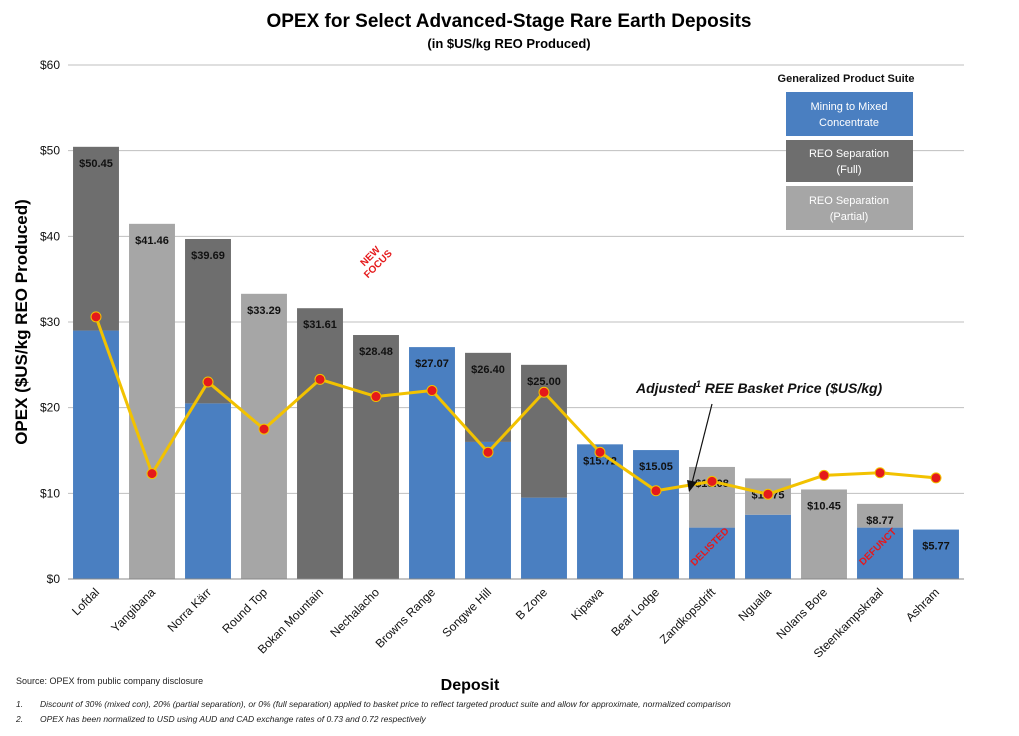 This screenshot has width=1019, height=736. What do you see at coordinates (152, 241) in the screenshot?
I see `bar-value-label: $41.46` at bounding box center [152, 241].